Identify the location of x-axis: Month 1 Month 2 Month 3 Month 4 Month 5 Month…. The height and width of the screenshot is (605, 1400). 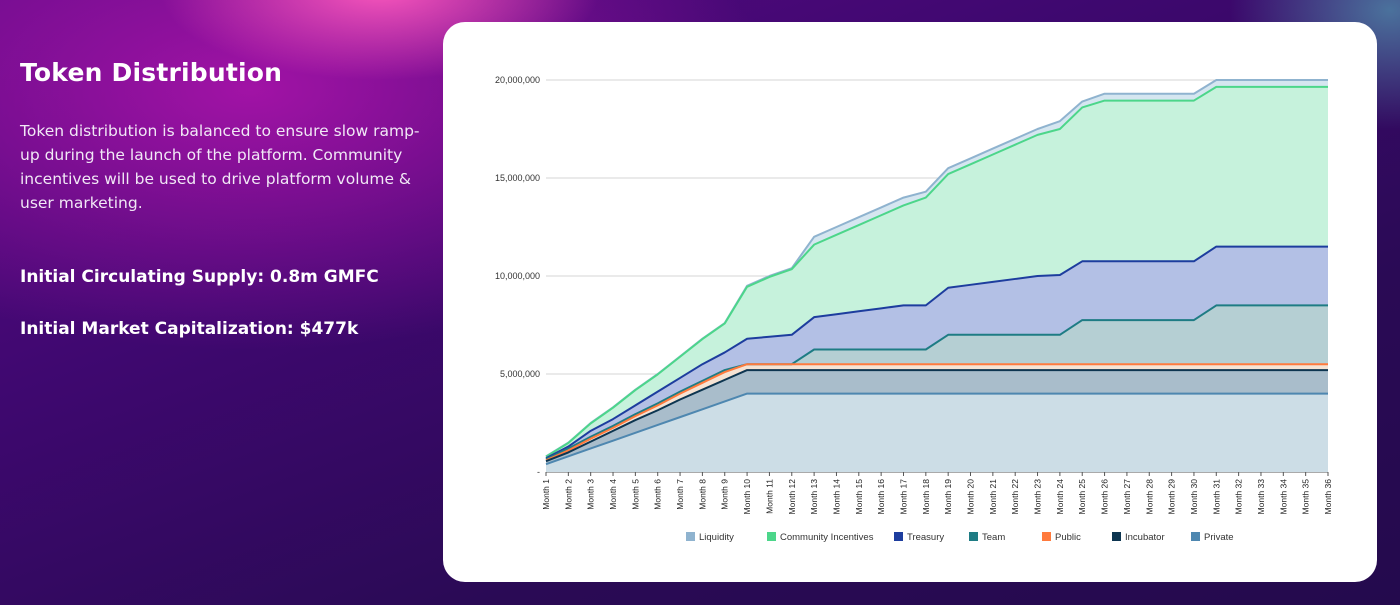
(937, 493).